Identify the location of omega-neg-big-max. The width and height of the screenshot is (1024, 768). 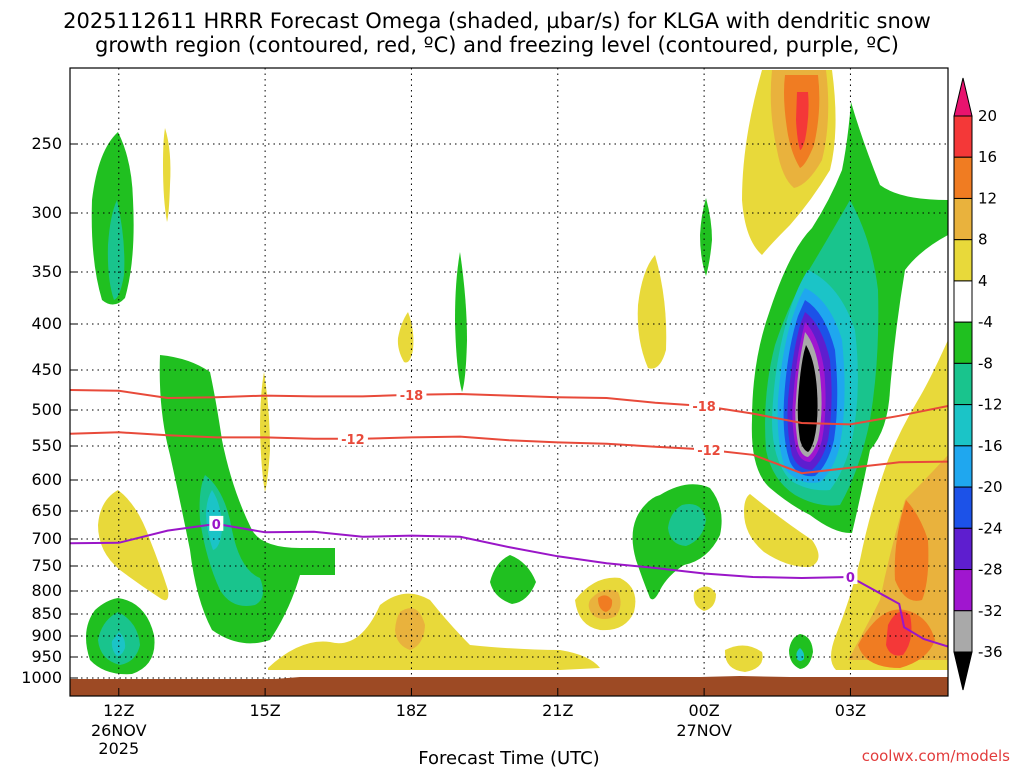
(807, 398).